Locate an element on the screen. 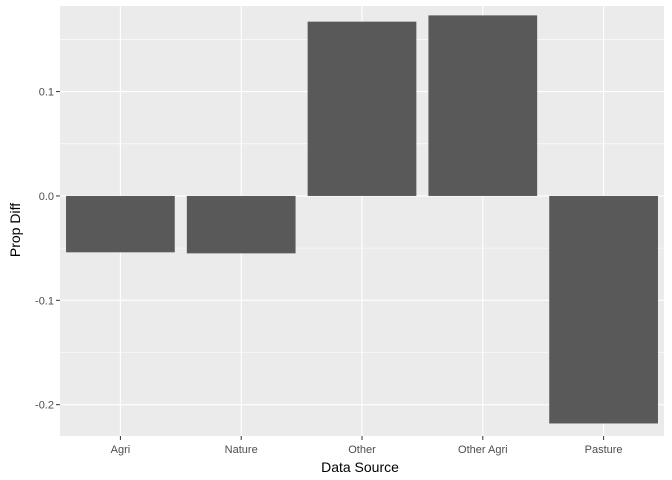 The height and width of the screenshot is (480, 672). bar-agri is located at coordinates (120, 224).